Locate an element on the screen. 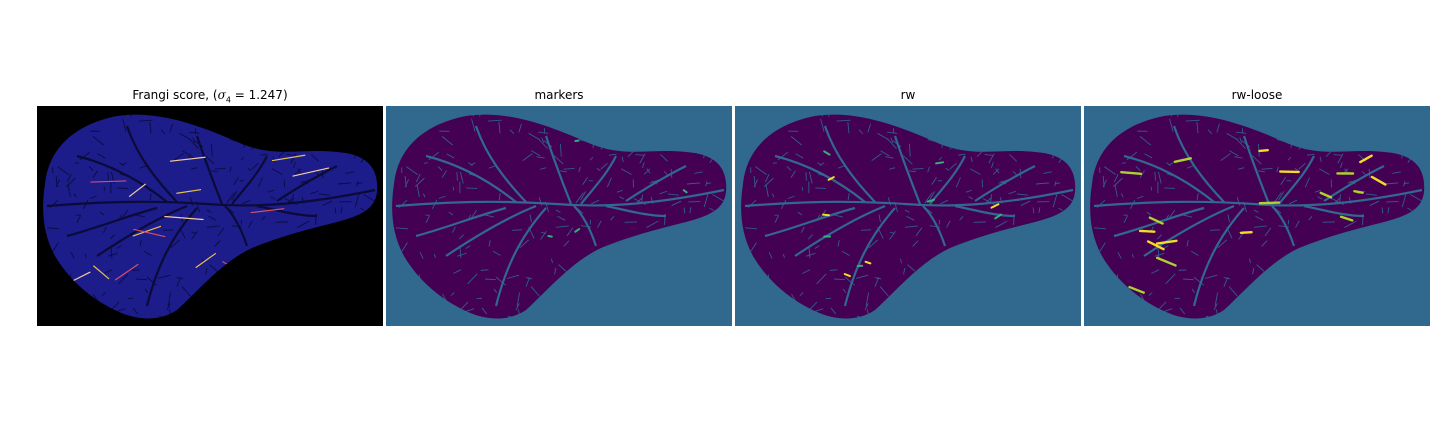  image-panel-markers is located at coordinates (559, 216).